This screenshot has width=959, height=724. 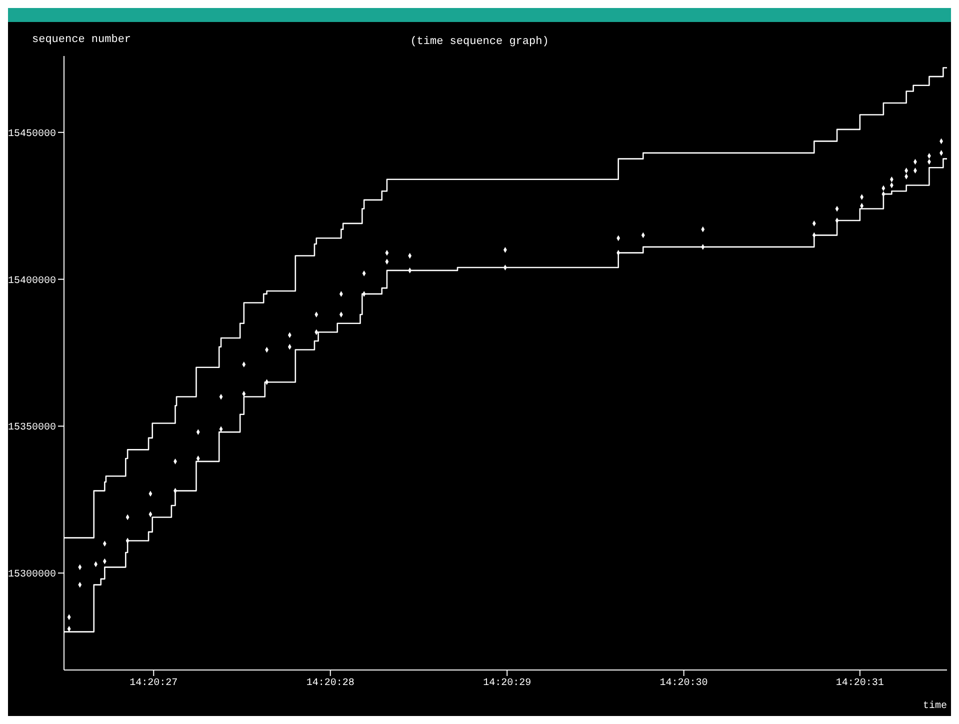 I want to click on y-tick-label: 15300000, so click(x=32, y=575).